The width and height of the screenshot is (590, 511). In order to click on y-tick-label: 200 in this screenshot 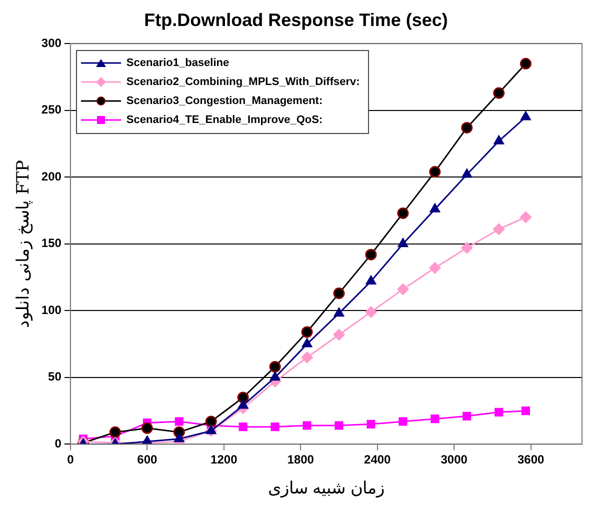, I will do `click(51, 176)`.